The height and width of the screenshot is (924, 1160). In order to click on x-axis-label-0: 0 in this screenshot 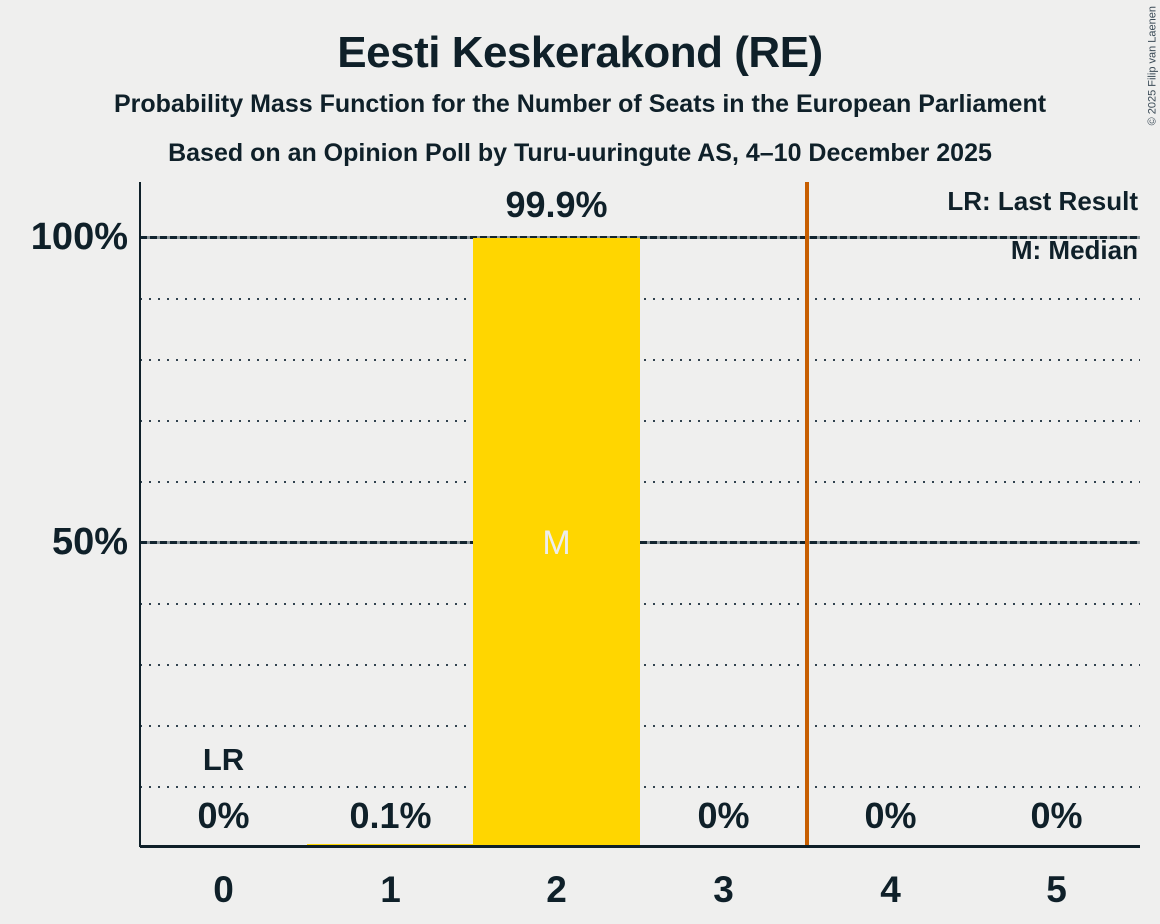, I will do `click(223, 889)`.